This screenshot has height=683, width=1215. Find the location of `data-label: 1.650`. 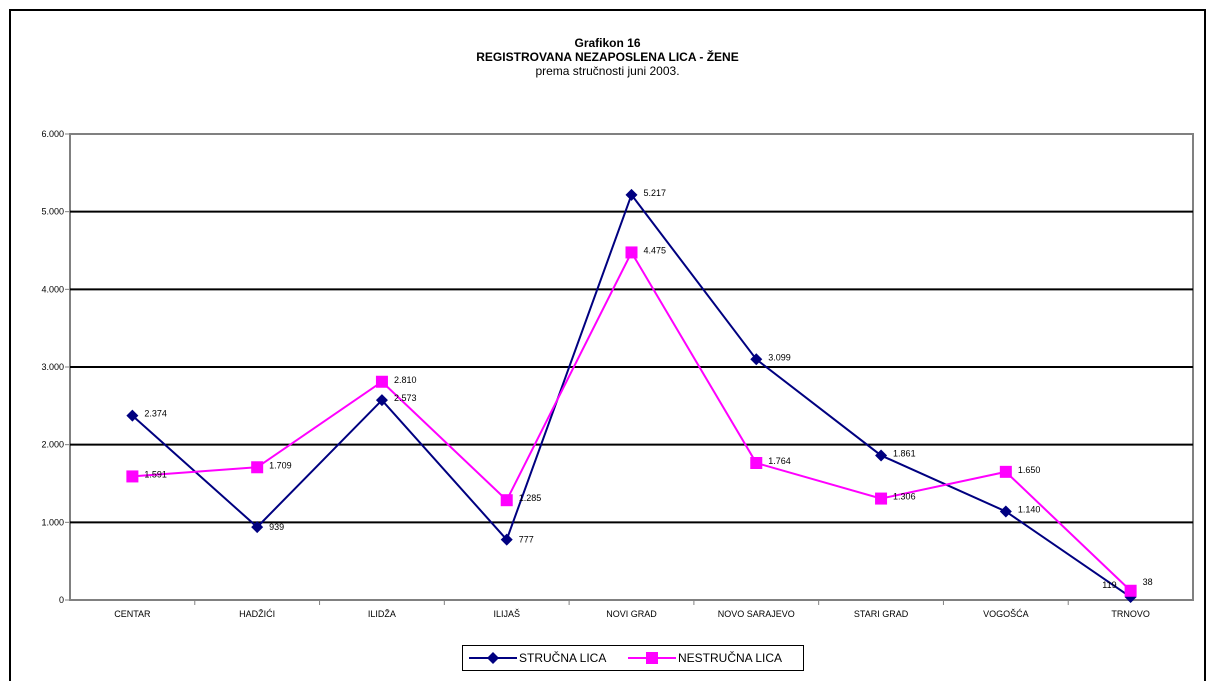

data-label: 1.650 is located at coordinates (1029, 470).